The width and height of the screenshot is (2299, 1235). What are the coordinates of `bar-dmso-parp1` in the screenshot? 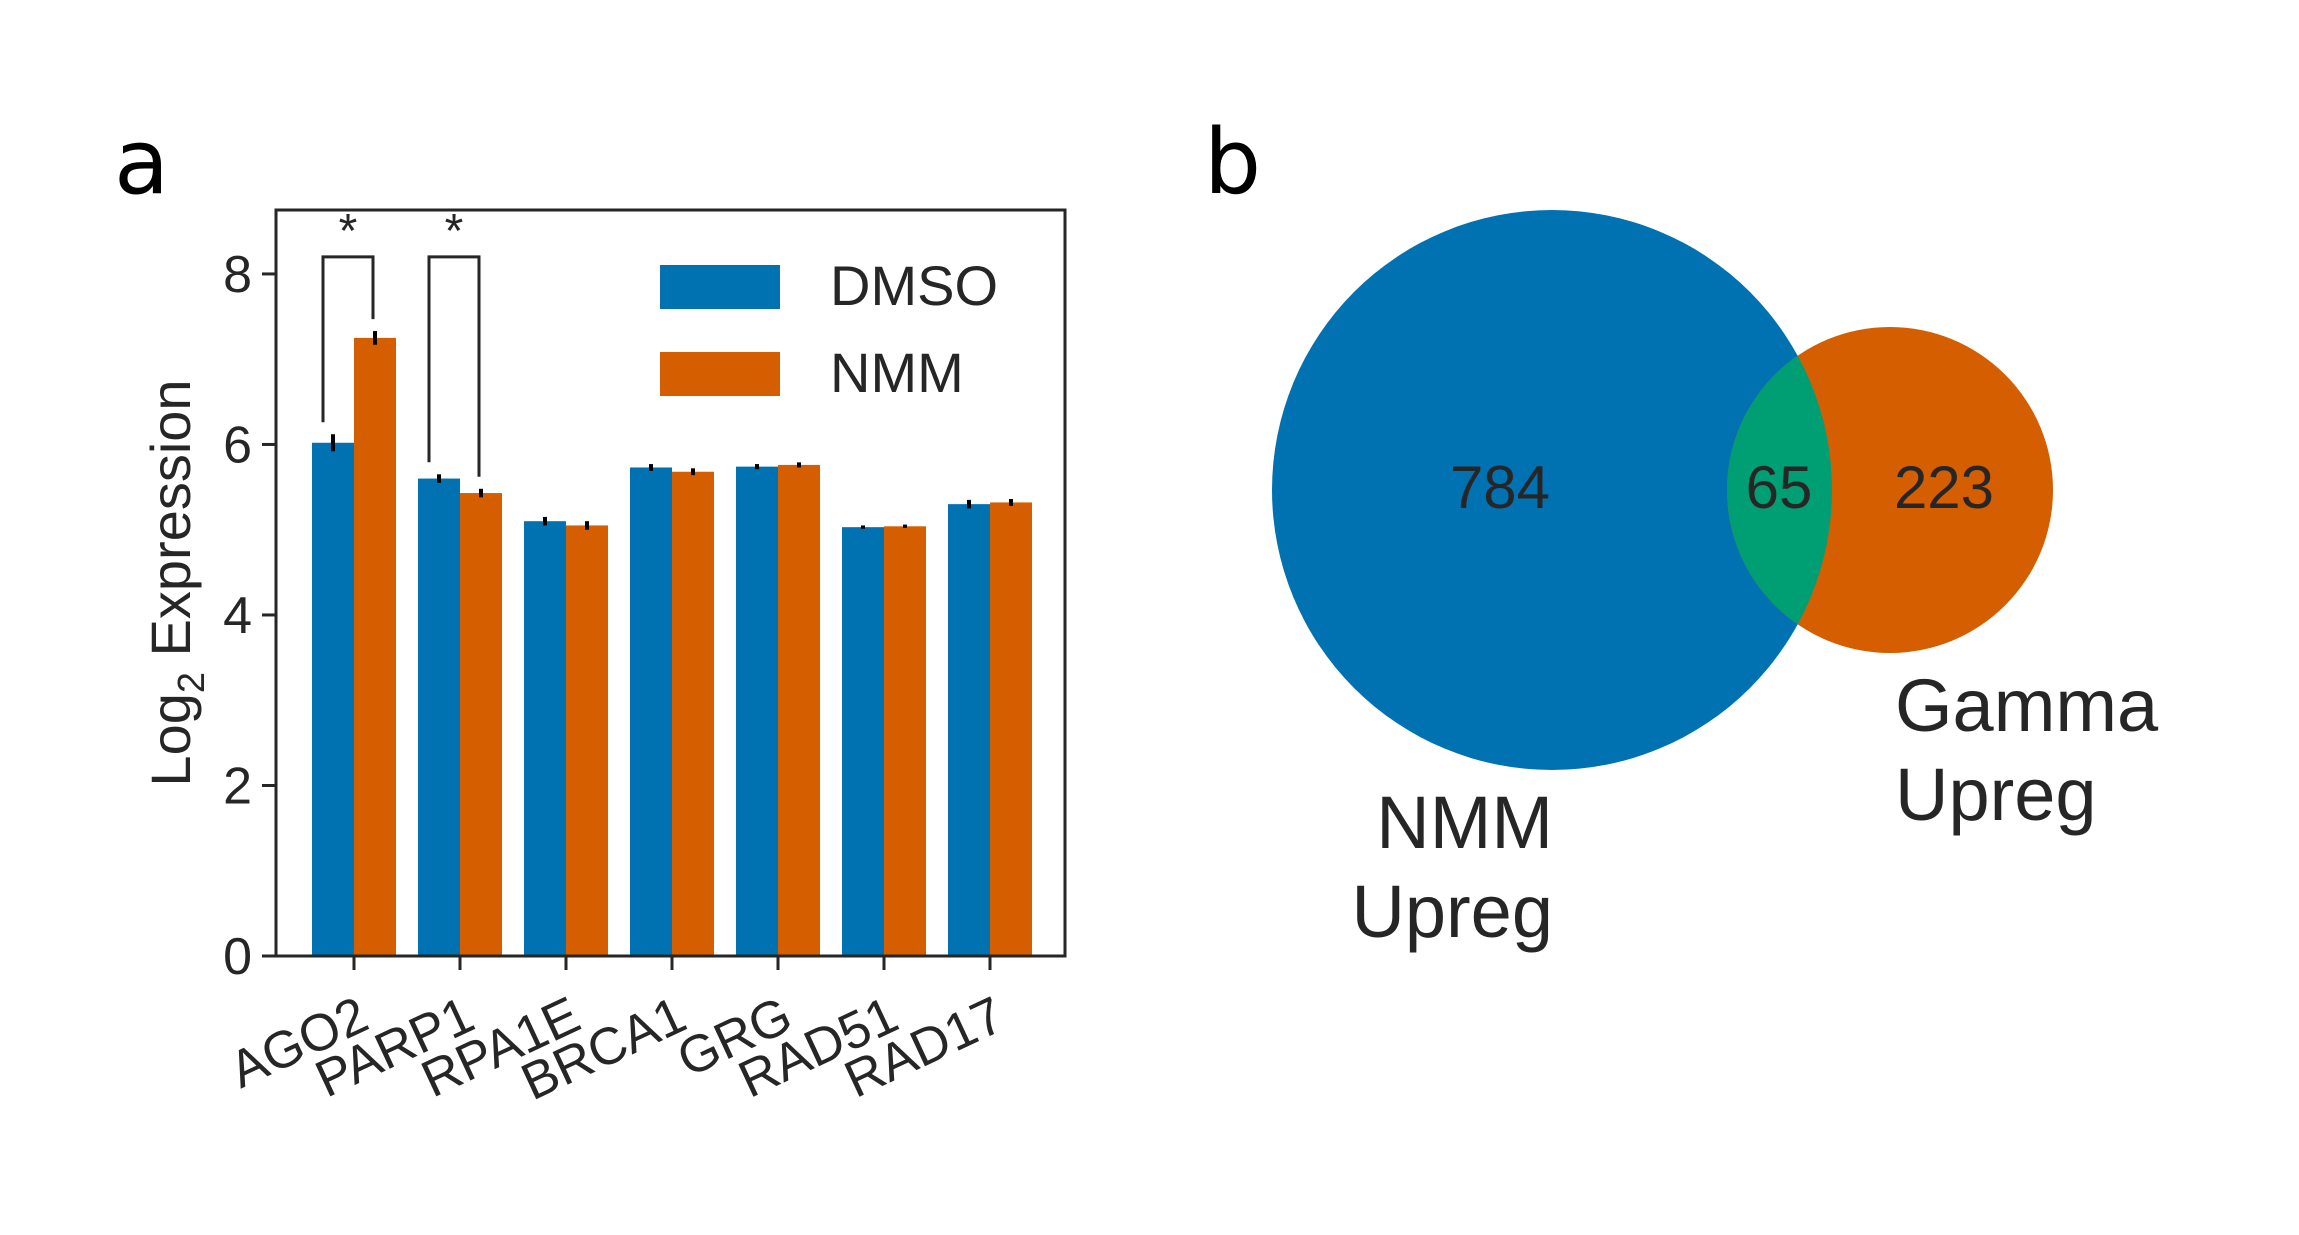 It's located at (439, 717).